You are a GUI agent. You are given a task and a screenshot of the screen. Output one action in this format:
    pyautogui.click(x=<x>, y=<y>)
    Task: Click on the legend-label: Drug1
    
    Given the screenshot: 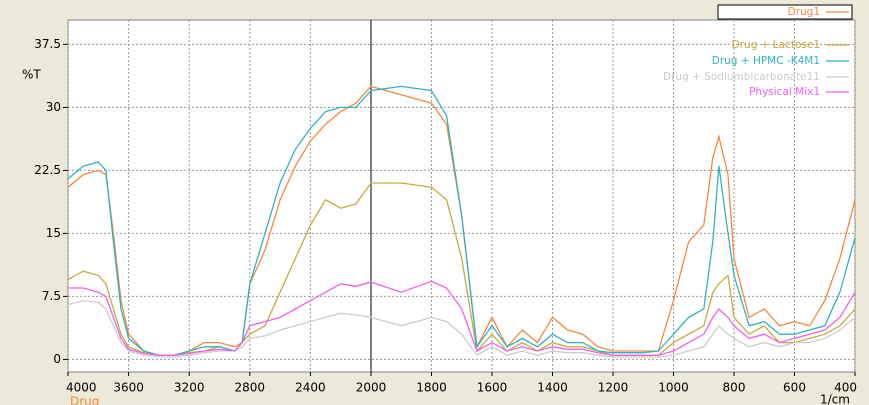 What is the action you would take?
    pyautogui.click(x=804, y=12)
    